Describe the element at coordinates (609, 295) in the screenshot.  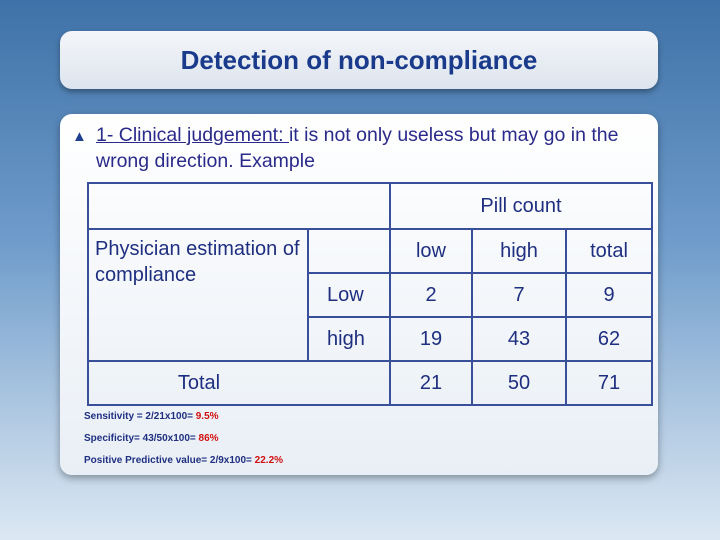
I see `table-cell: 9` at that location.